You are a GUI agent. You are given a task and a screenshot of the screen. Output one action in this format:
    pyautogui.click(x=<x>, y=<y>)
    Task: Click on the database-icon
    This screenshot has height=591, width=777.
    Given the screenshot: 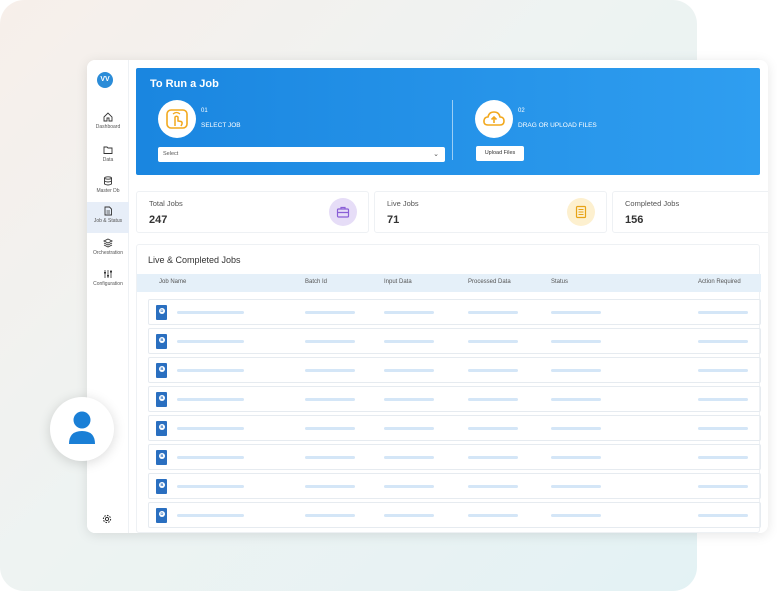 What is the action you would take?
    pyautogui.click(x=108, y=181)
    